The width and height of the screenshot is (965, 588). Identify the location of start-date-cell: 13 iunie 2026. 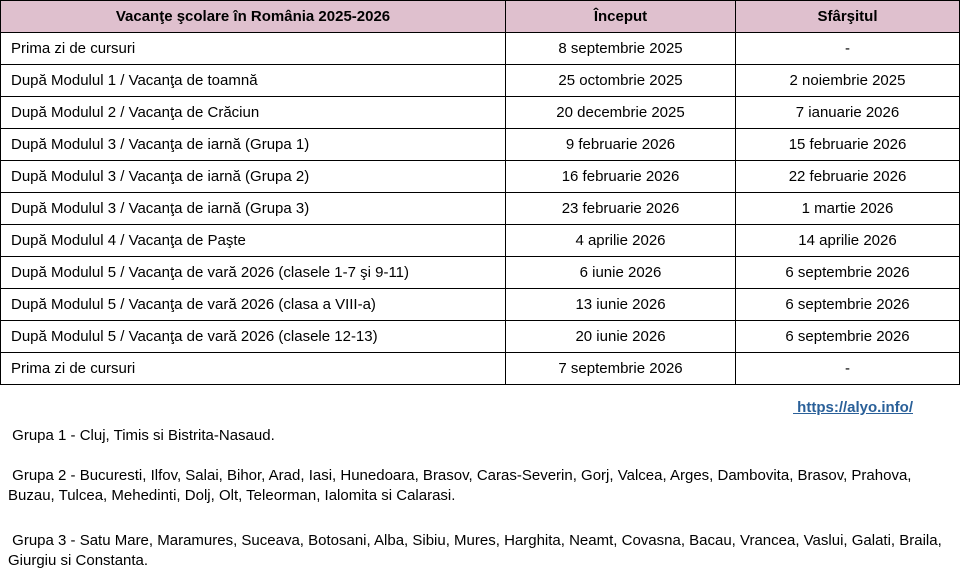
(620, 304).